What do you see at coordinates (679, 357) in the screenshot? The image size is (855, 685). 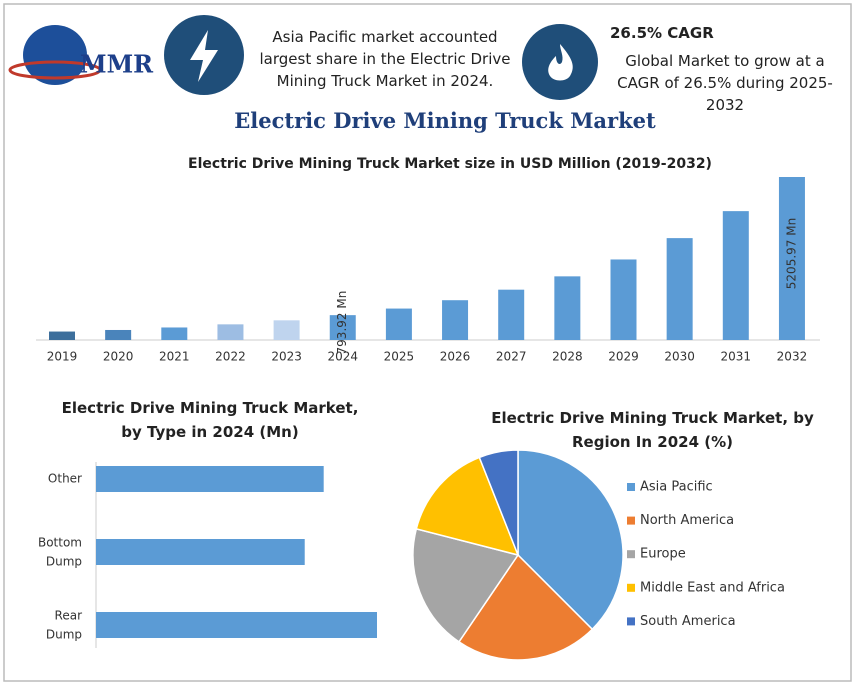 I see `x-tick-label: 2030` at bounding box center [679, 357].